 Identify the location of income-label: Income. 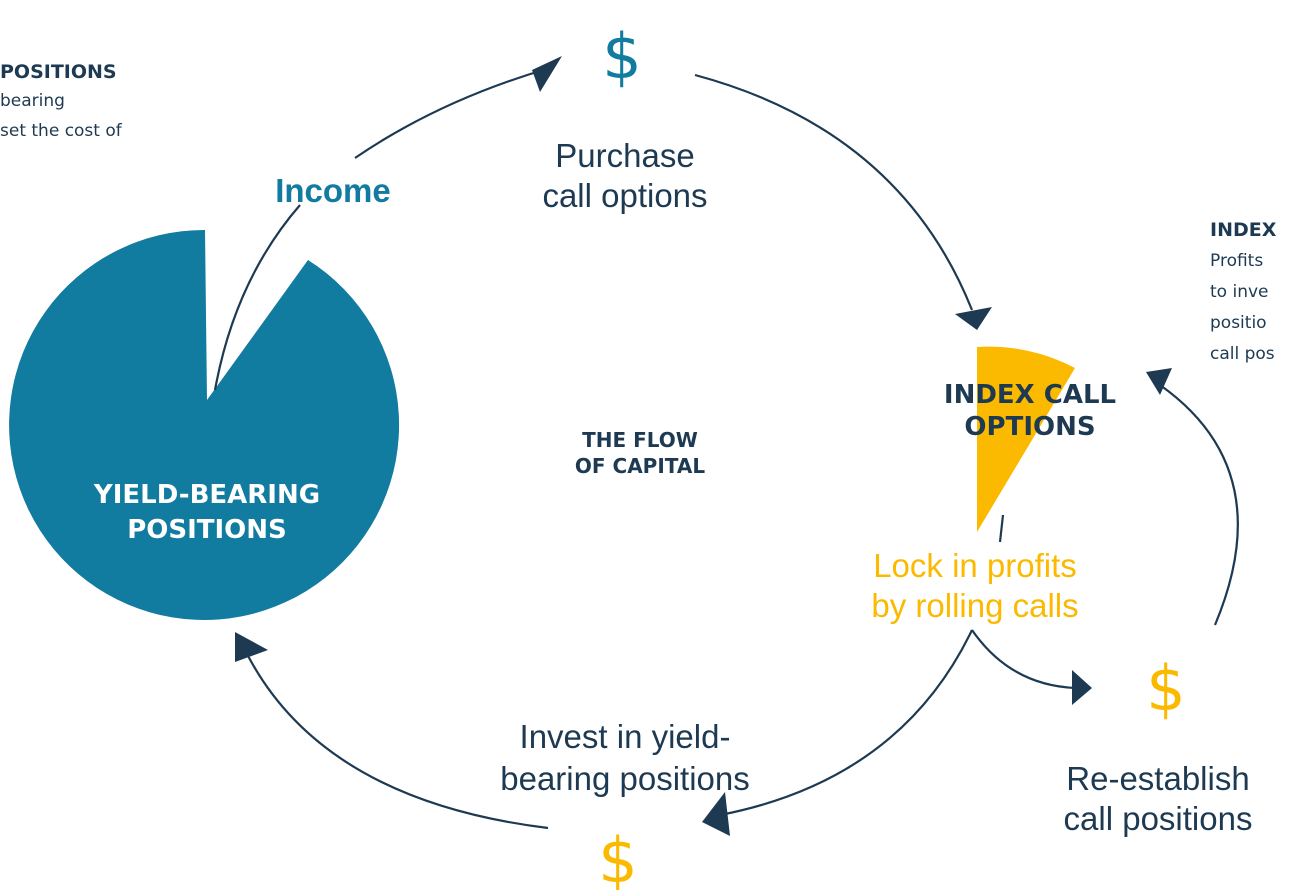
(333, 190).